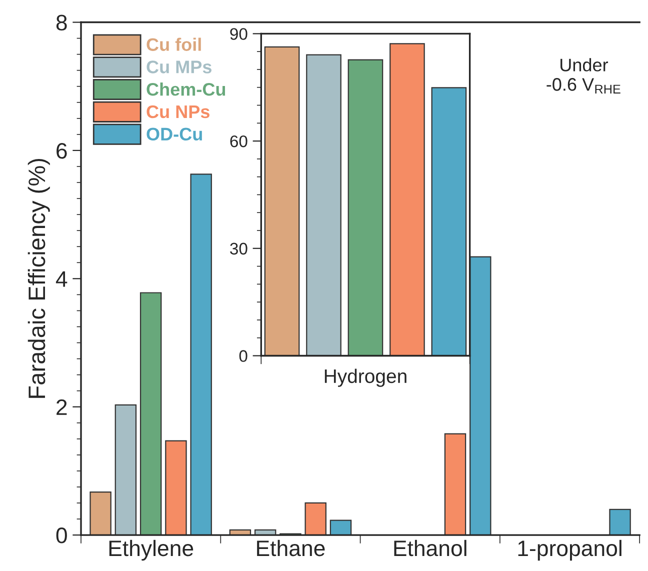 The image size is (648, 571). Describe the element at coordinates (291, 548) in the screenshot. I see `x-tick-label: Ethane` at that location.